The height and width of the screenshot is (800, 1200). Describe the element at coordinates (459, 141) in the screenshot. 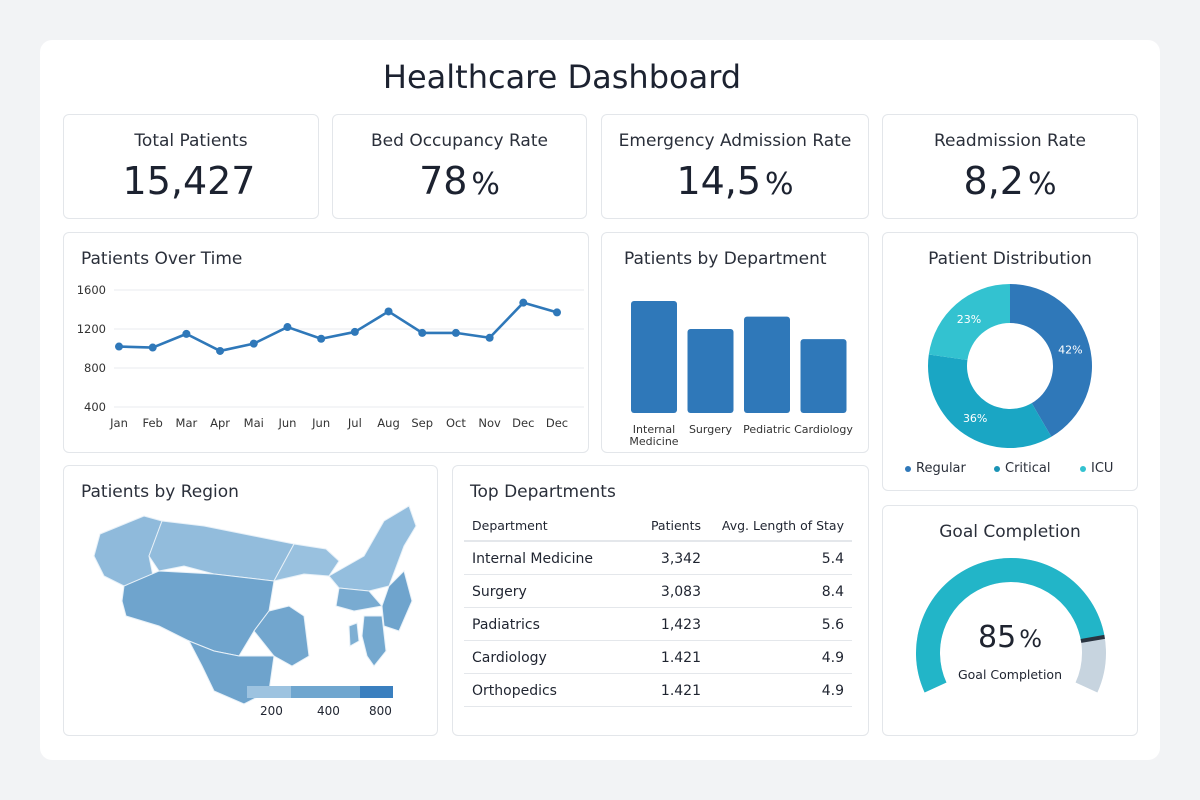

I see `kpi-label: Bed Occupancy Rate` at that location.